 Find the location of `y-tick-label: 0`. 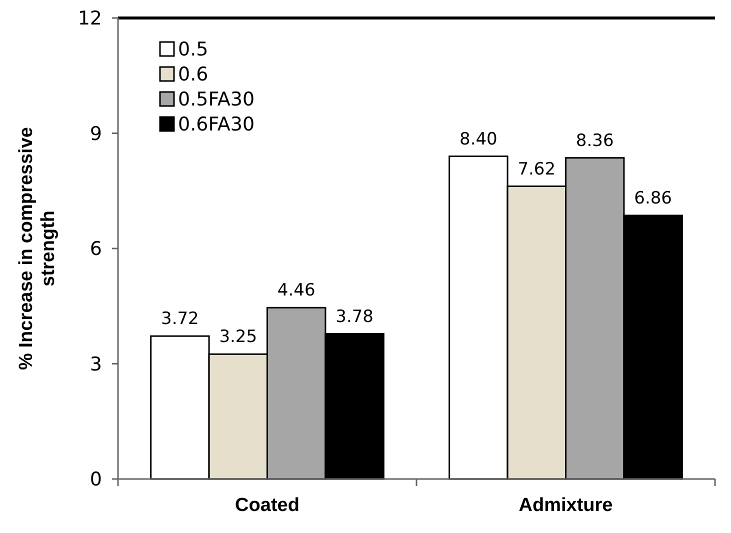

y-tick-label: 0 is located at coordinates (96, 479).